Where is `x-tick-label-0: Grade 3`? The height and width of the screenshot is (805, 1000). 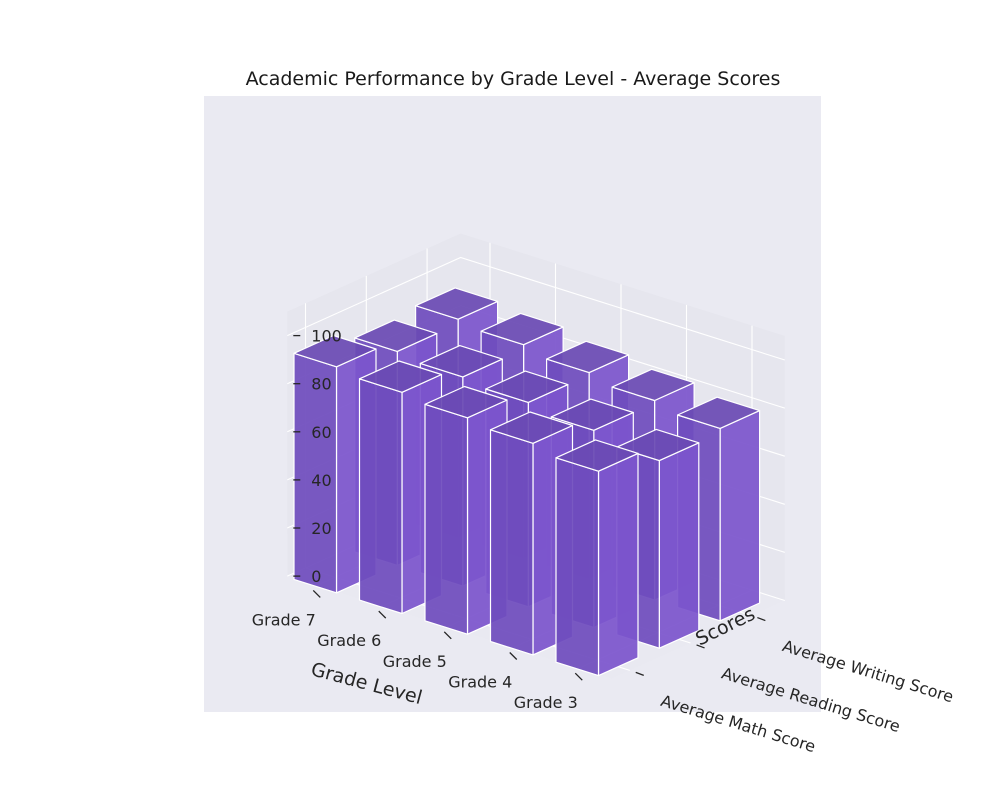 x-tick-label-0: Grade 3 is located at coordinates (546, 702).